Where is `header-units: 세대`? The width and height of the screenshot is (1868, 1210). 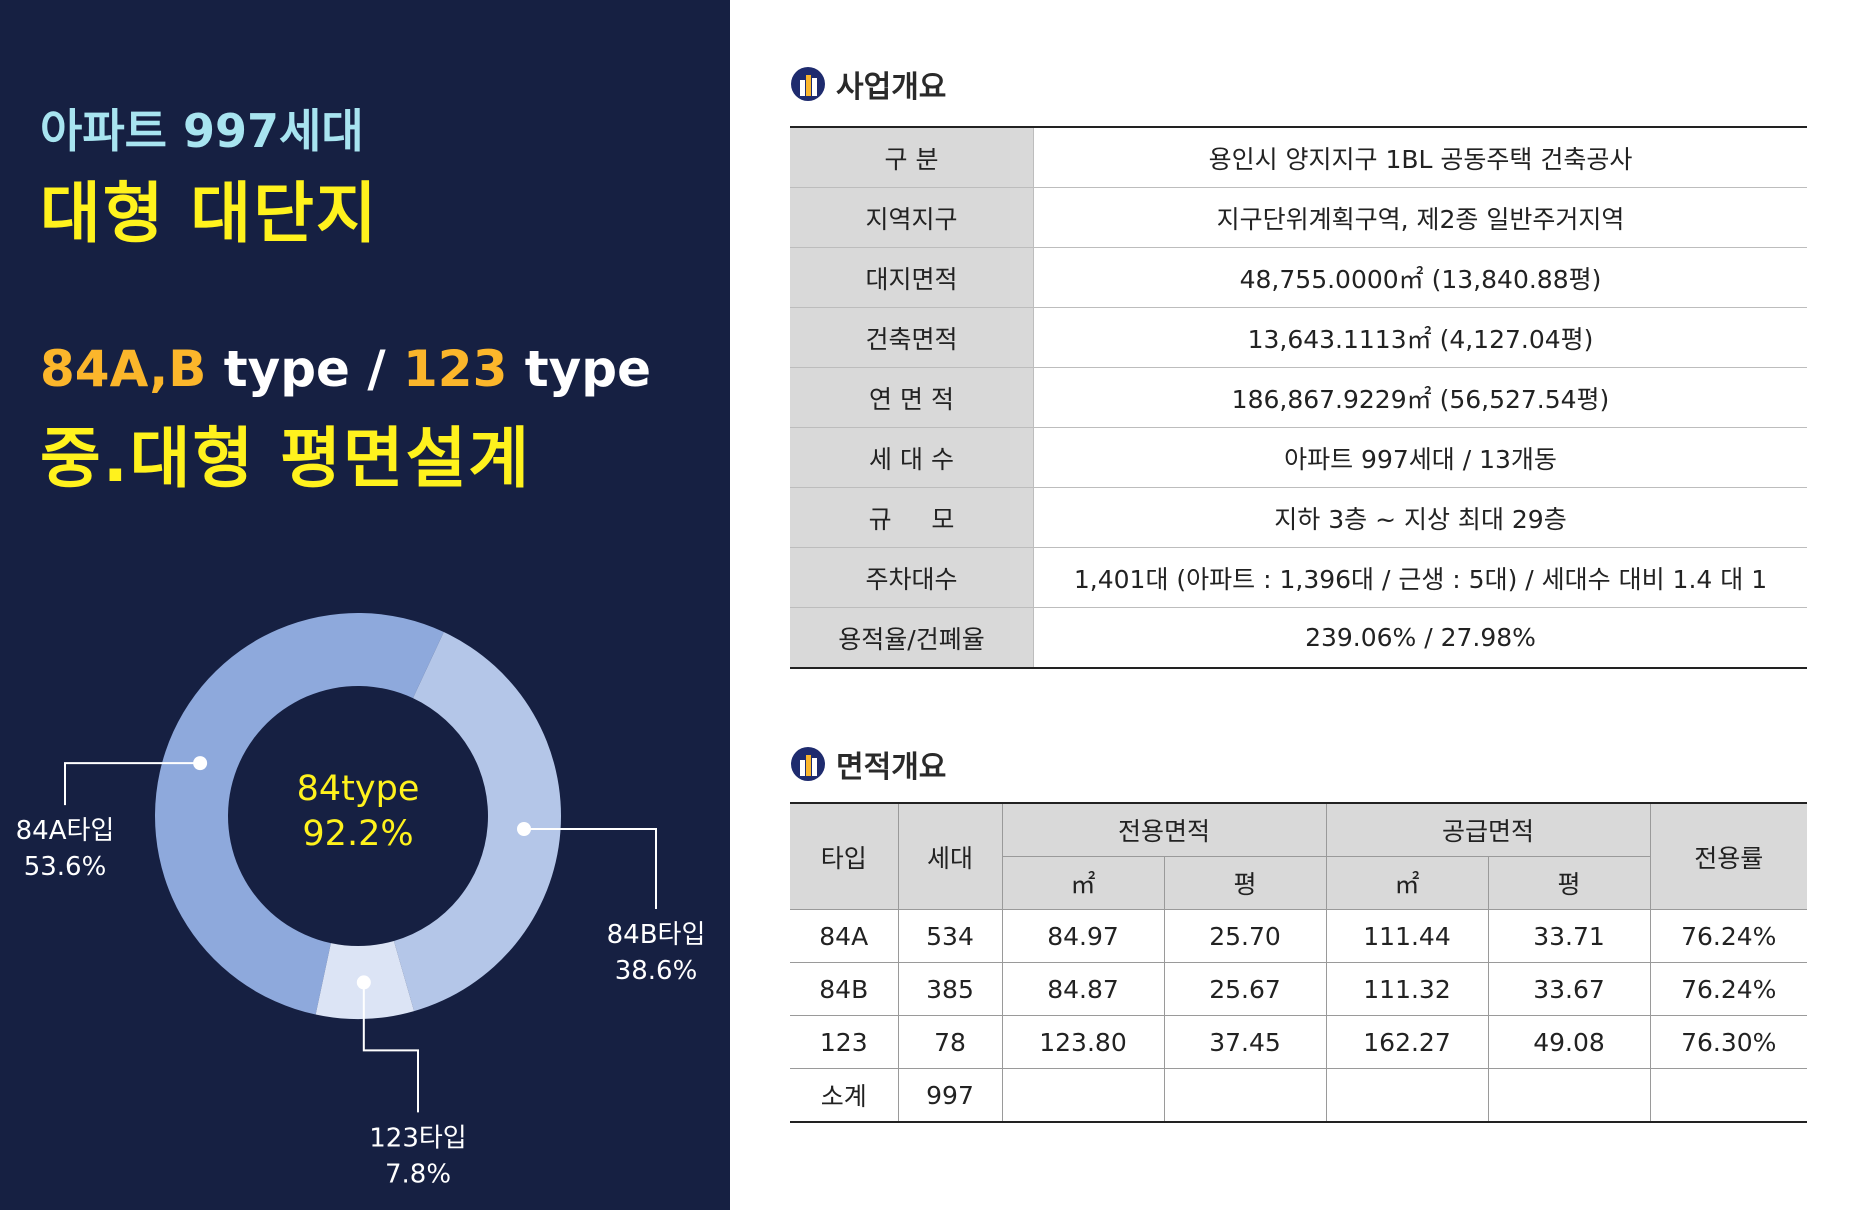
header-units: 세대 is located at coordinates (950, 856).